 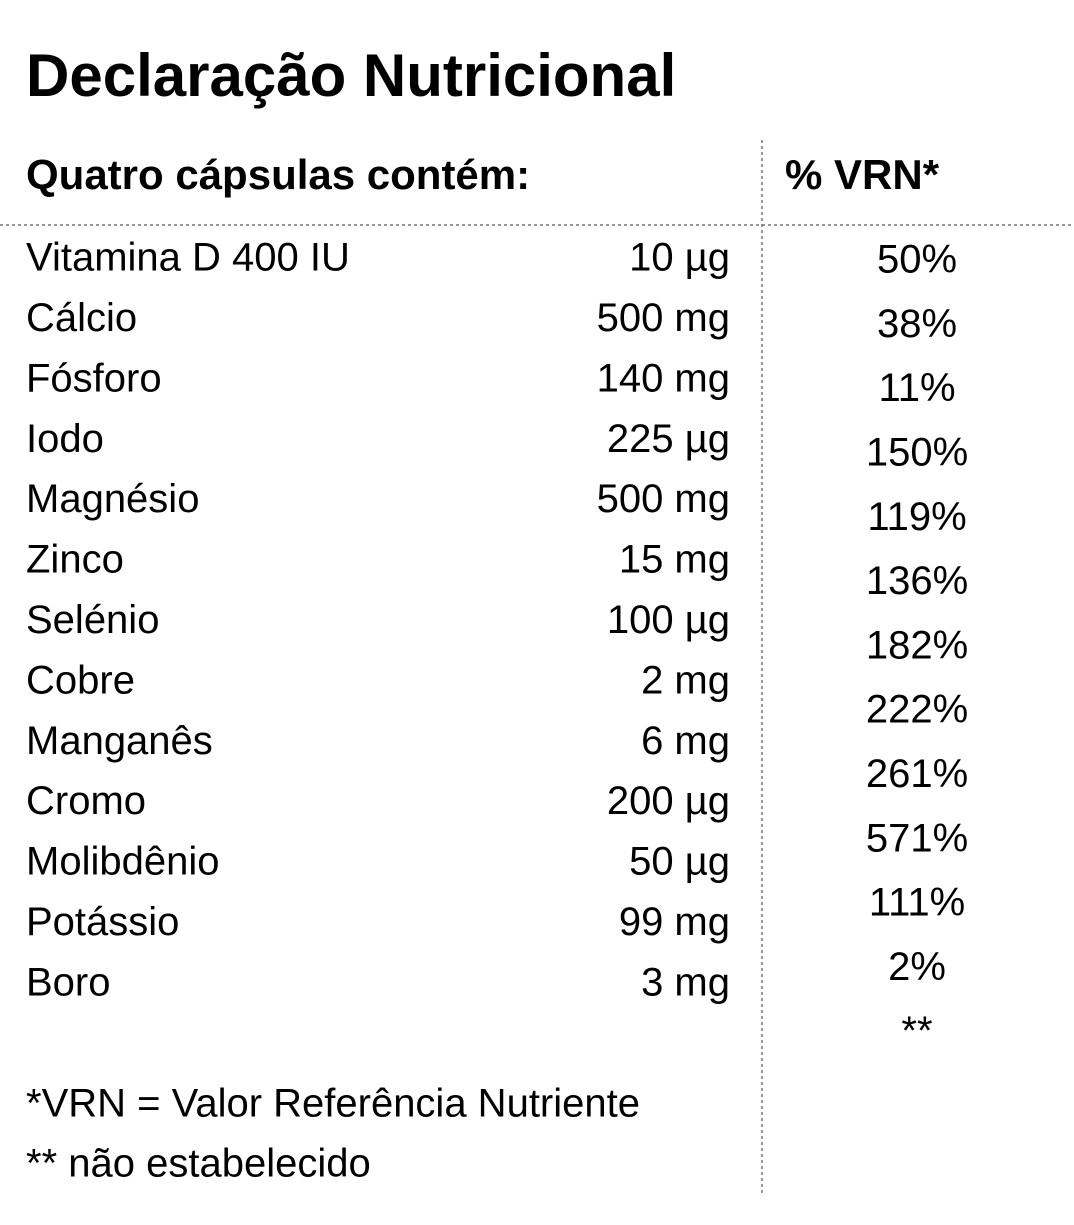 I want to click on vrn-value: 11%, so click(x=916, y=388).